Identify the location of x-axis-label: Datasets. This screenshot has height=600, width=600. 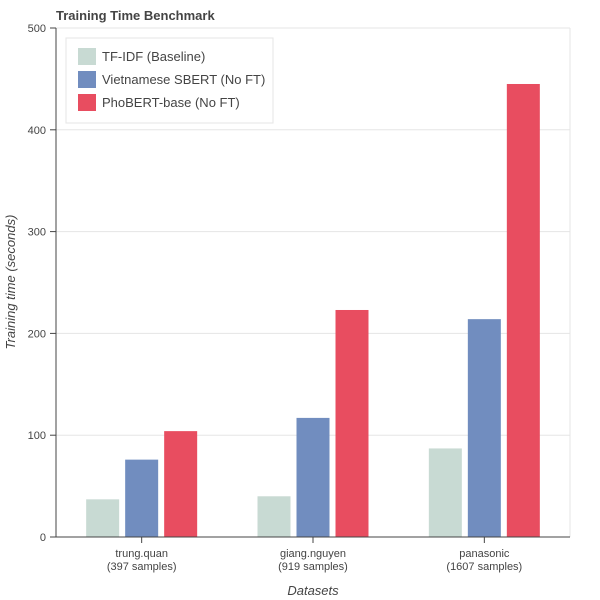
(313, 590).